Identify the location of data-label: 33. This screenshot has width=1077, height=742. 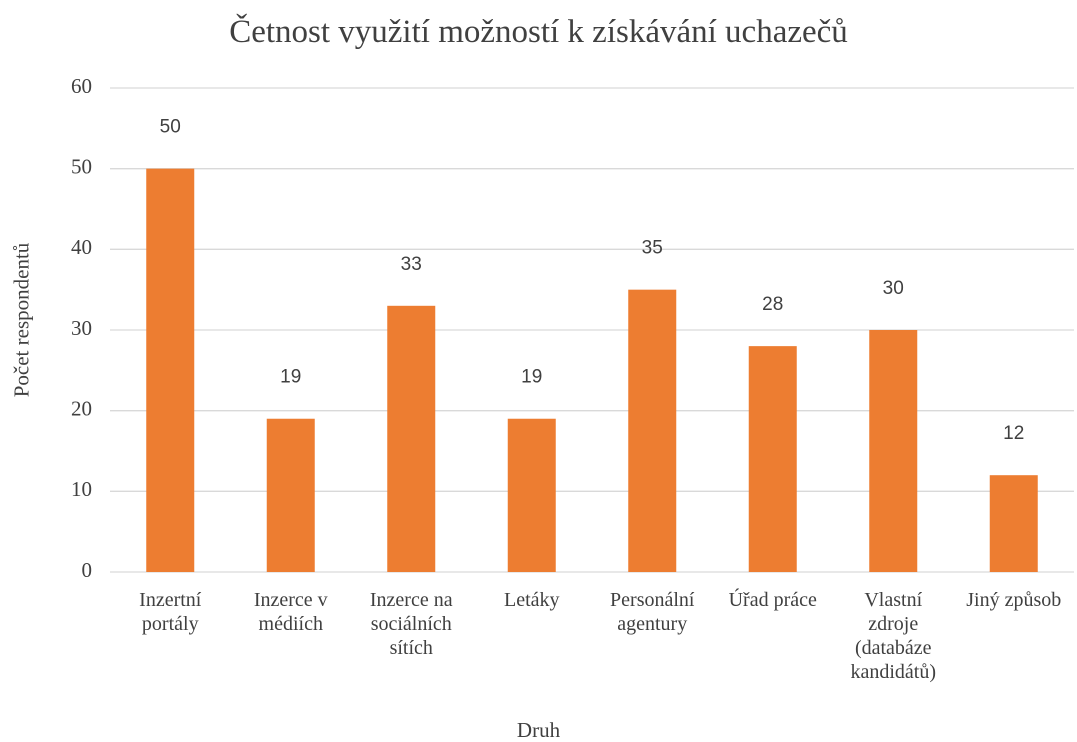
(411, 264).